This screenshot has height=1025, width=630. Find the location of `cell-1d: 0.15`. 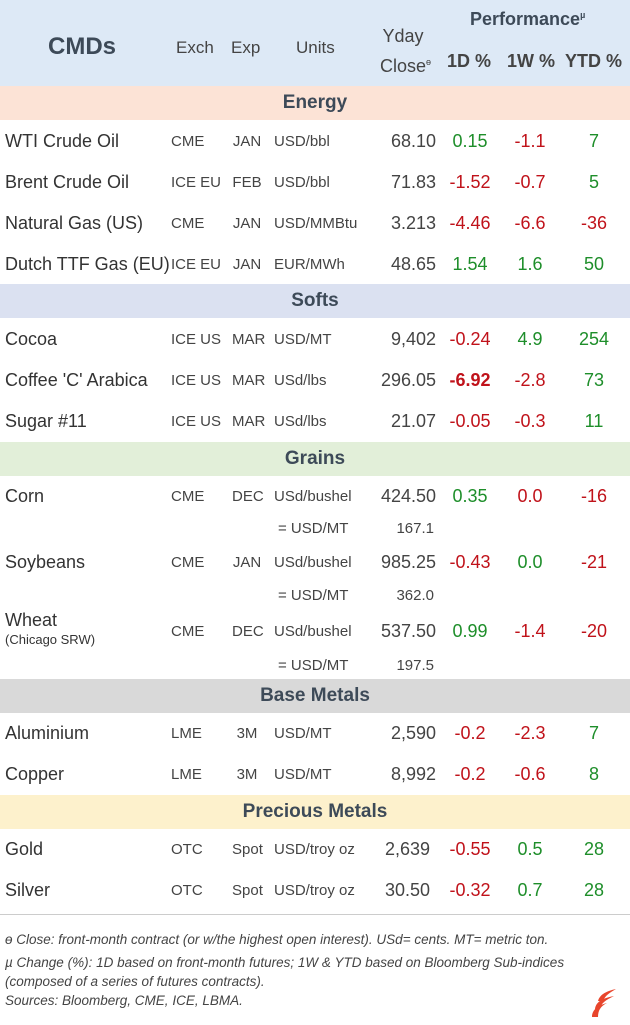

cell-1d: 0.15 is located at coordinates (470, 141).